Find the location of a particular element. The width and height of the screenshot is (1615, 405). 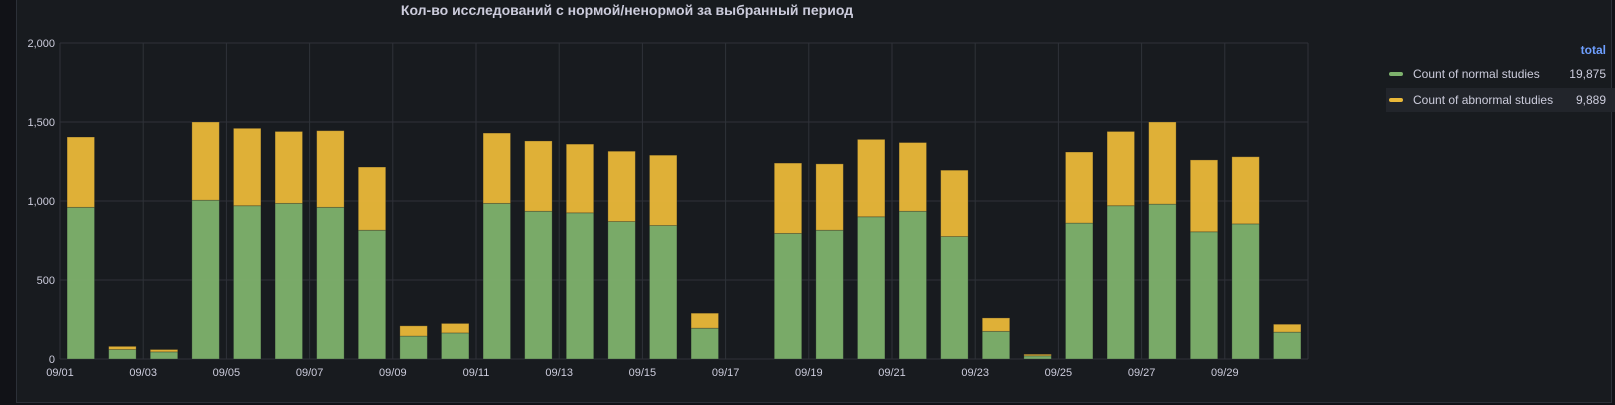

y-tick-label: 500 is located at coordinates (46, 281).